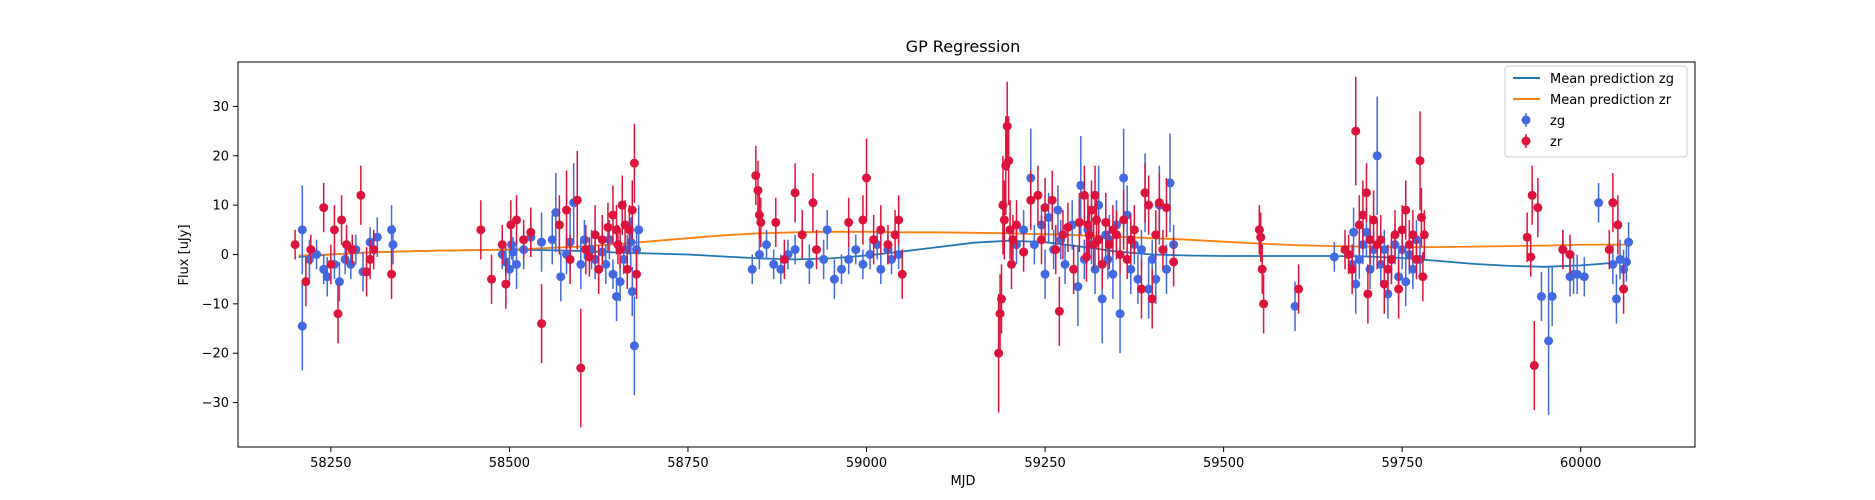 The image size is (1875, 500). What do you see at coordinates (220, 206) in the screenshot?
I see `y-tick-label: 10` at bounding box center [220, 206].